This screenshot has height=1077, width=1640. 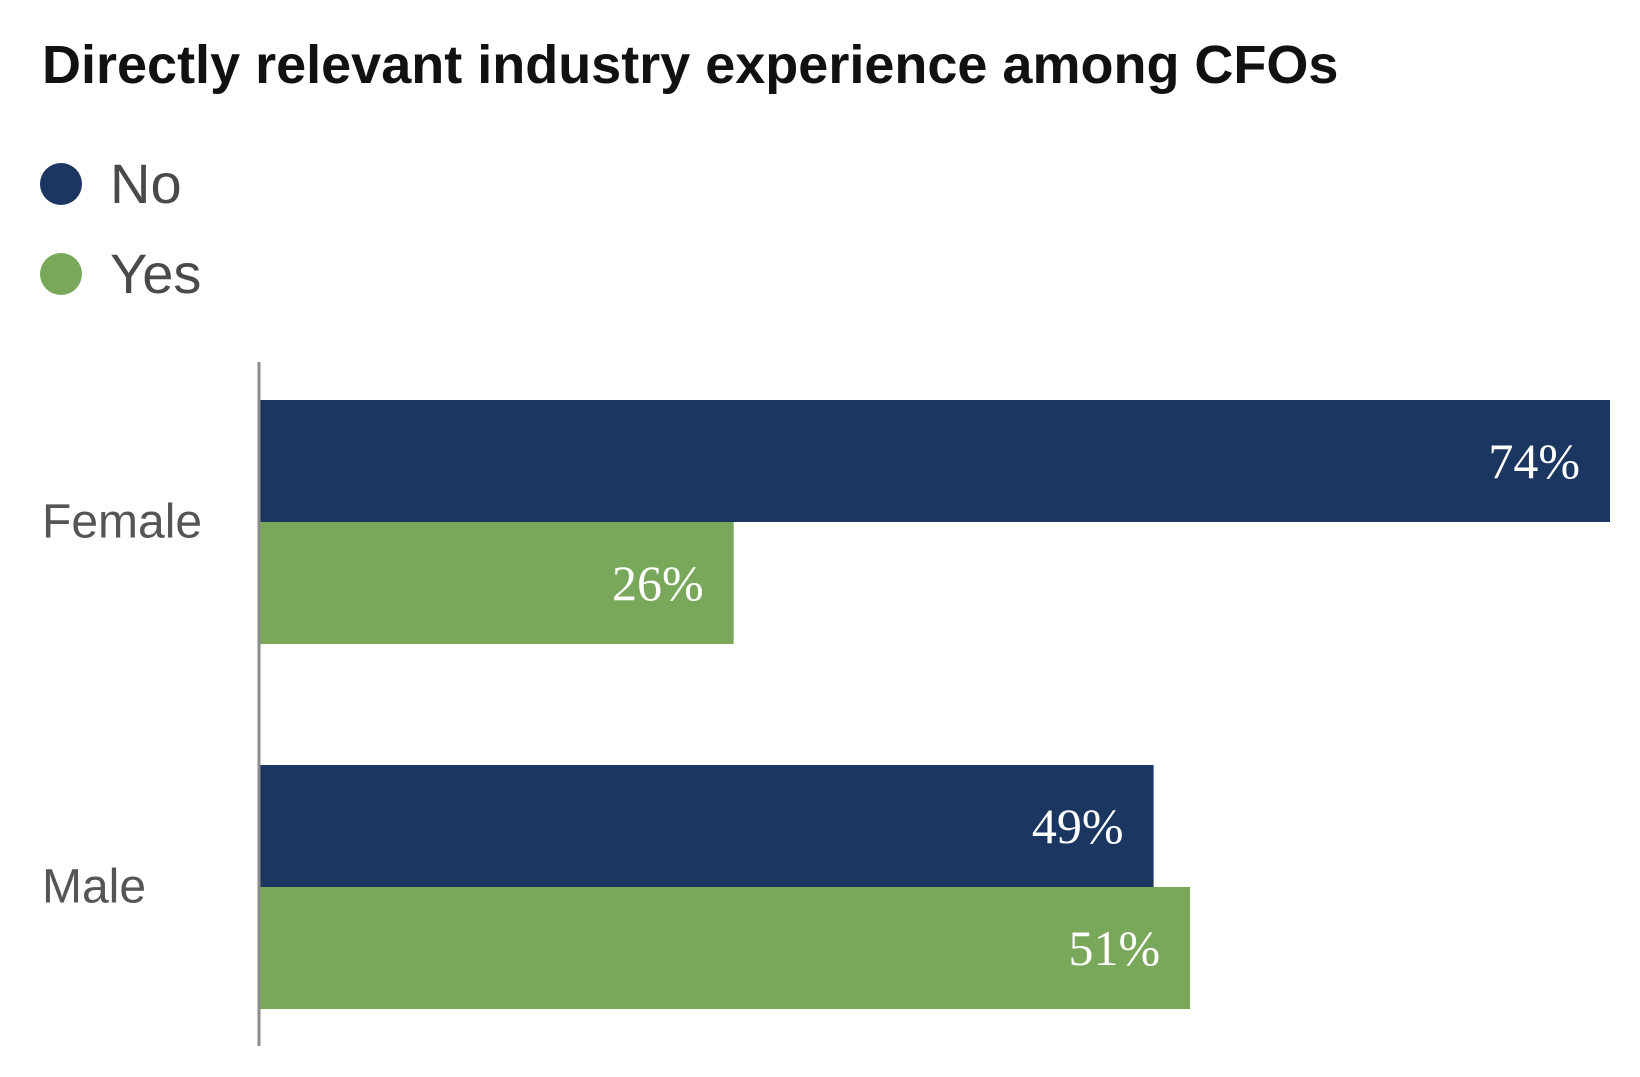 I want to click on legend-swatch-no, so click(x=61, y=184).